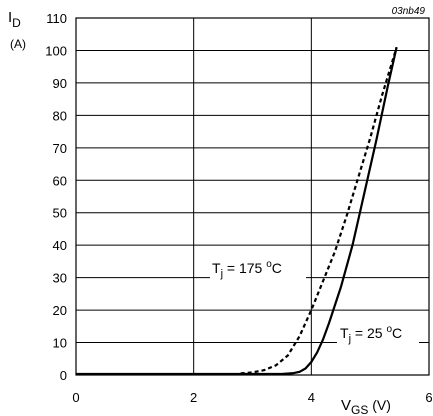  Describe the element at coordinates (349, 339) in the screenshot. I see `series-label-25-sub: j` at that location.